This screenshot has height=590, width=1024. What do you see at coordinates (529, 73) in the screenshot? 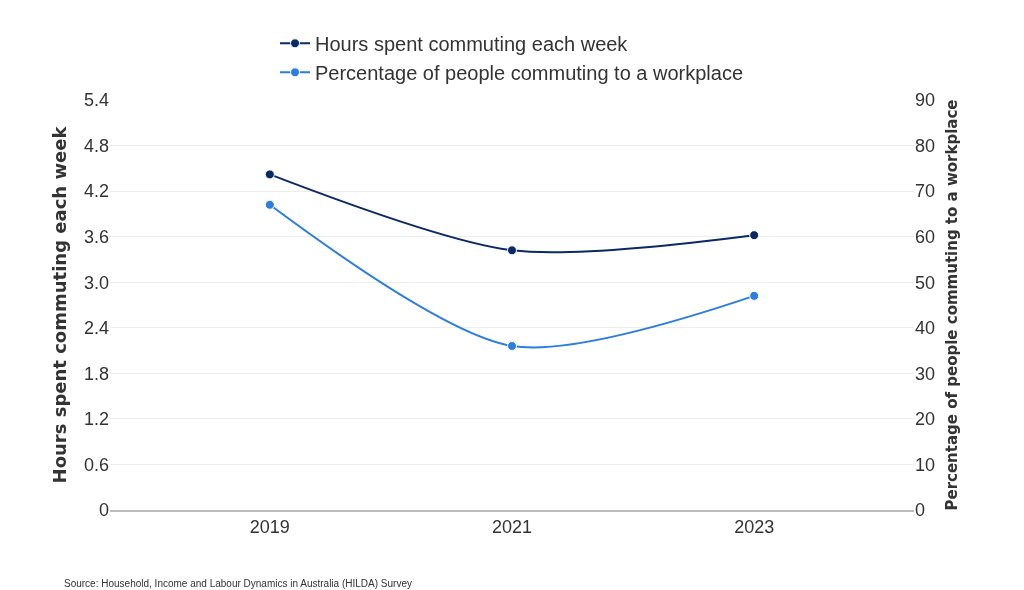
I see `legend-label: Percentage of people commuting to a workplace` at bounding box center [529, 73].